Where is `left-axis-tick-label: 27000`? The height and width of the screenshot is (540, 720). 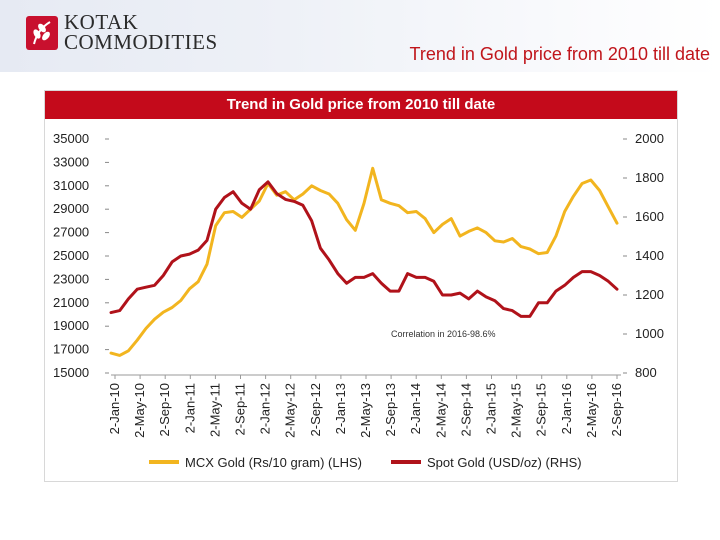 left-axis-tick-label: 27000 is located at coordinates (71, 232).